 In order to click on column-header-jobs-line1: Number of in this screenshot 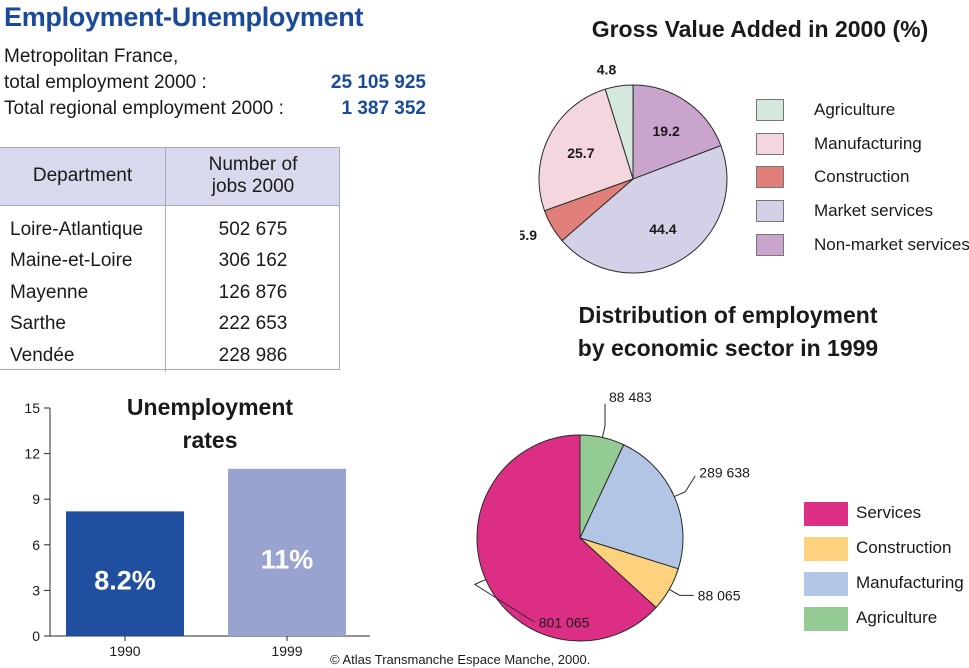, I will do `click(253, 164)`.